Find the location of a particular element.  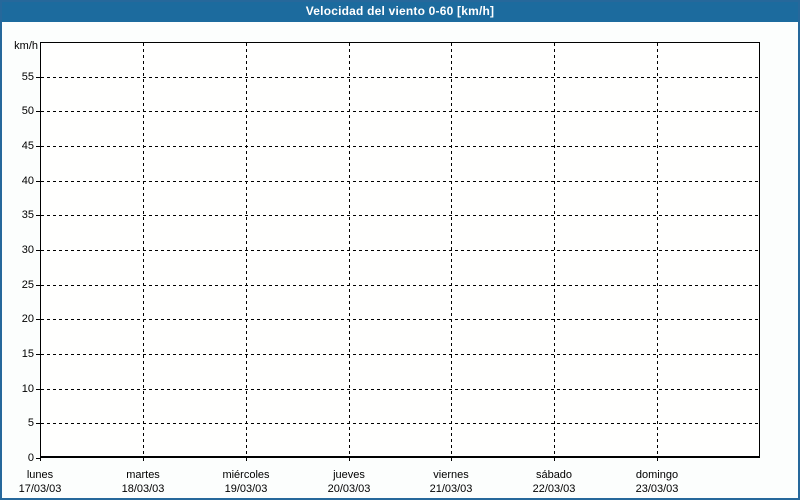

x-date-label: 17/03/03 is located at coordinates (40, 489).